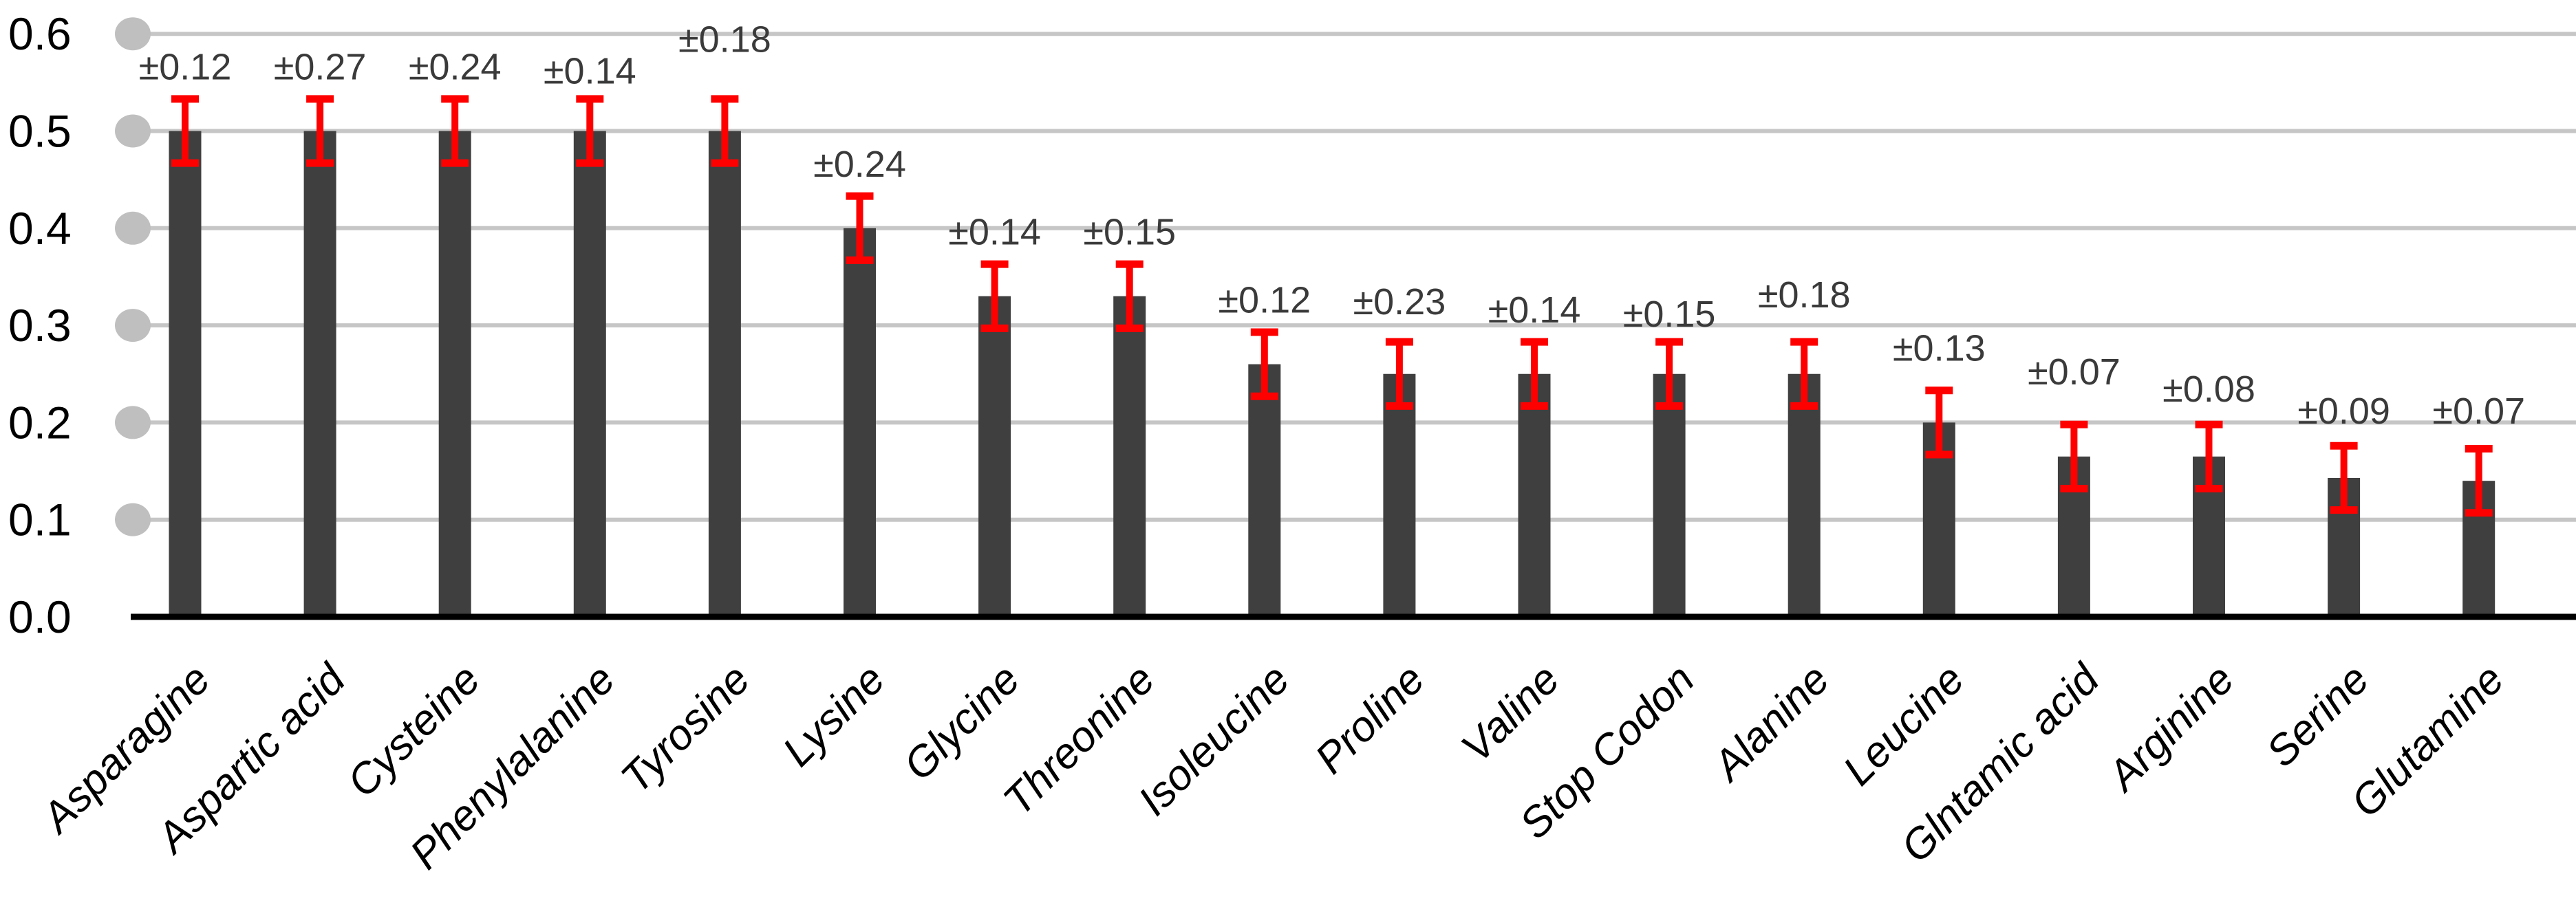  Describe the element at coordinates (1903, 724) in the screenshot. I see `category-label: Leucine` at that location.